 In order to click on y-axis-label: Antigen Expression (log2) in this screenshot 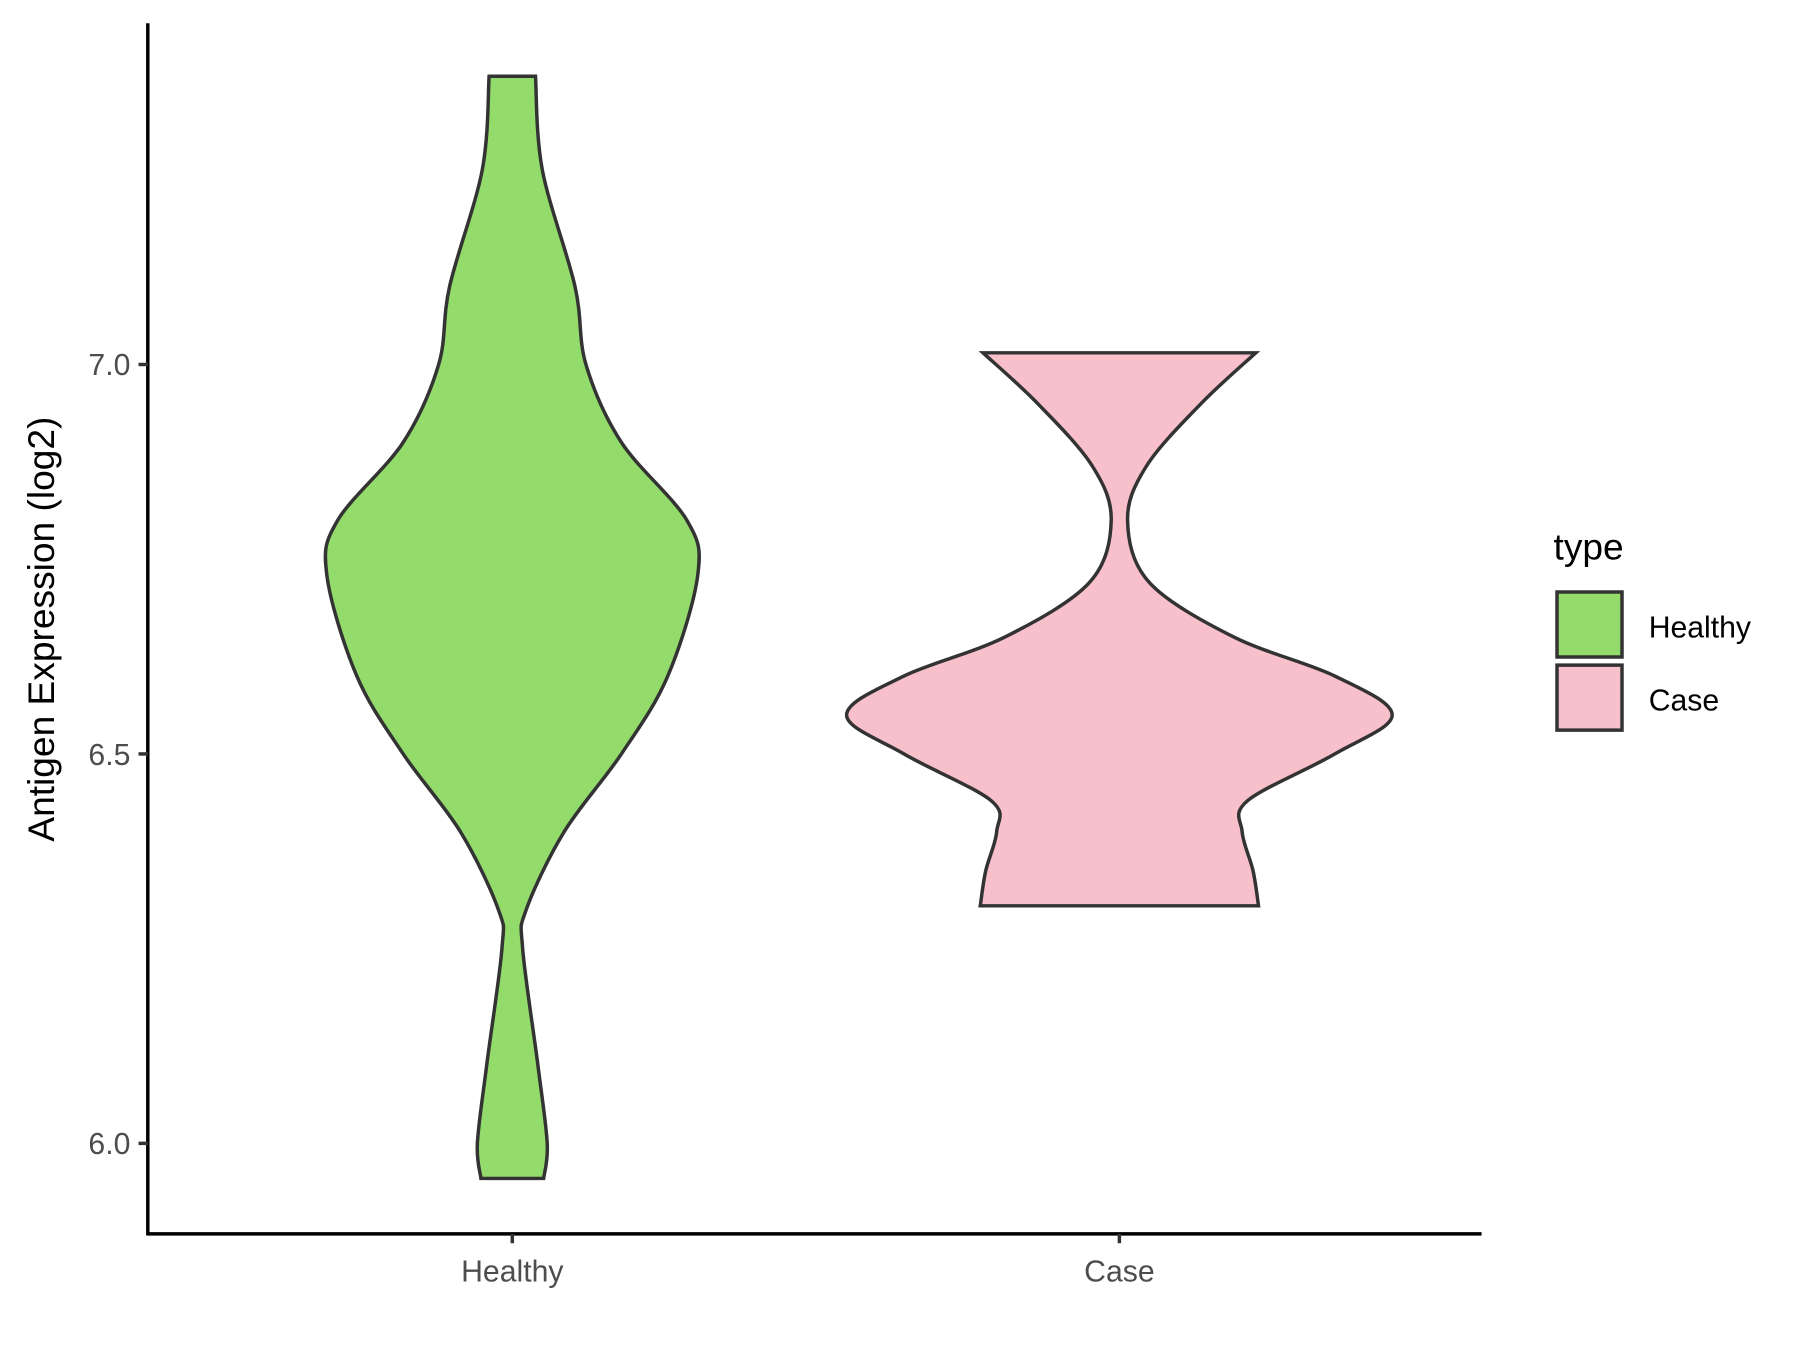, I will do `click(41, 629)`.